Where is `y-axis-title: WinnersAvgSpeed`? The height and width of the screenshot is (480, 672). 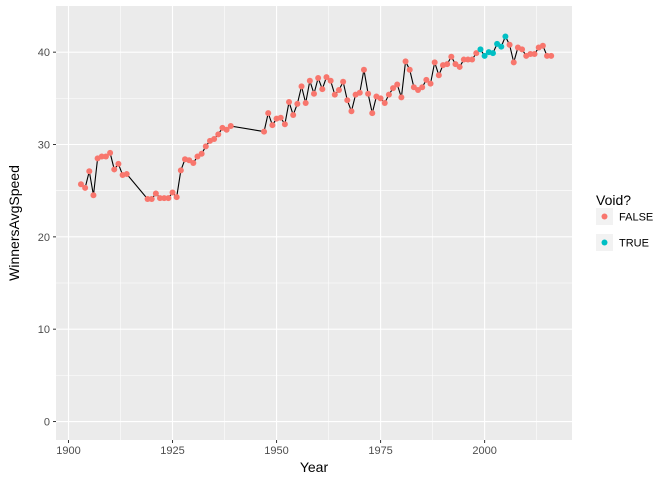
y-axis-title: WinnersAvgSpeed is located at coordinates (14, 223).